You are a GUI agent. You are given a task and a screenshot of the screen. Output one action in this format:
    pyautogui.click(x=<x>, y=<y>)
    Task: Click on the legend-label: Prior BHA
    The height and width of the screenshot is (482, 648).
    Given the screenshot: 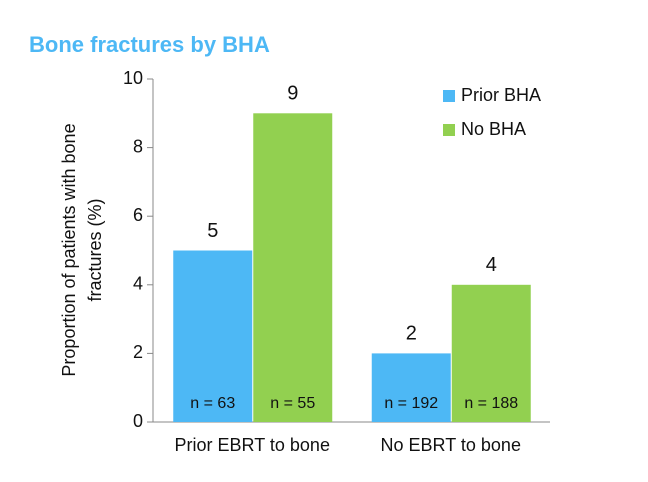 What is the action you would take?
    pyautogui.click(x=501, y=95)
    